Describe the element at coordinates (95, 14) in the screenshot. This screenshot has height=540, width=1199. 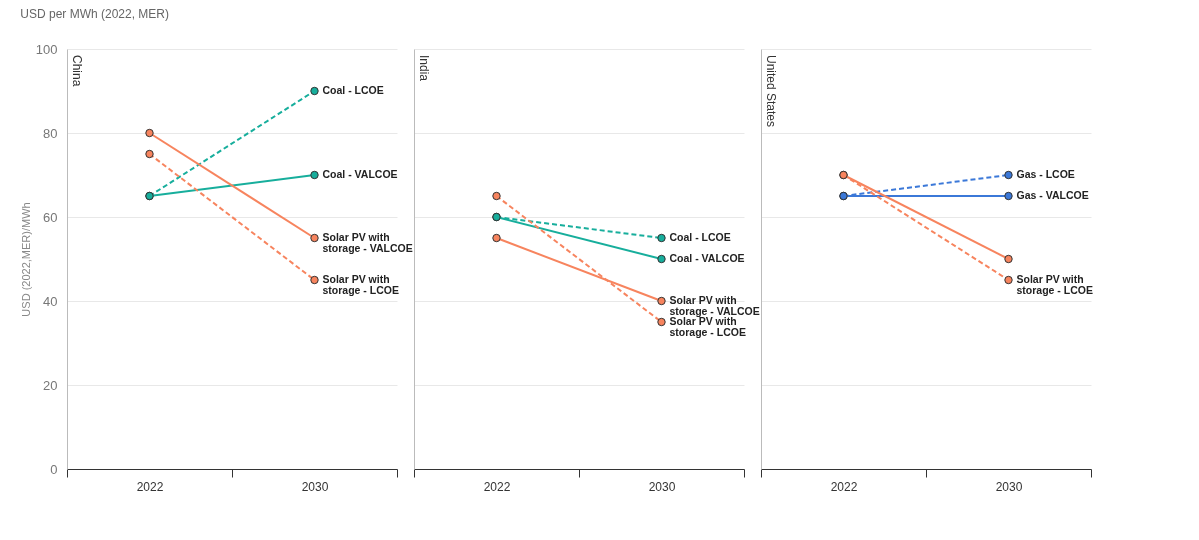
I see `chart-subtitle: USD per MWh (2022, MER)` at that location.